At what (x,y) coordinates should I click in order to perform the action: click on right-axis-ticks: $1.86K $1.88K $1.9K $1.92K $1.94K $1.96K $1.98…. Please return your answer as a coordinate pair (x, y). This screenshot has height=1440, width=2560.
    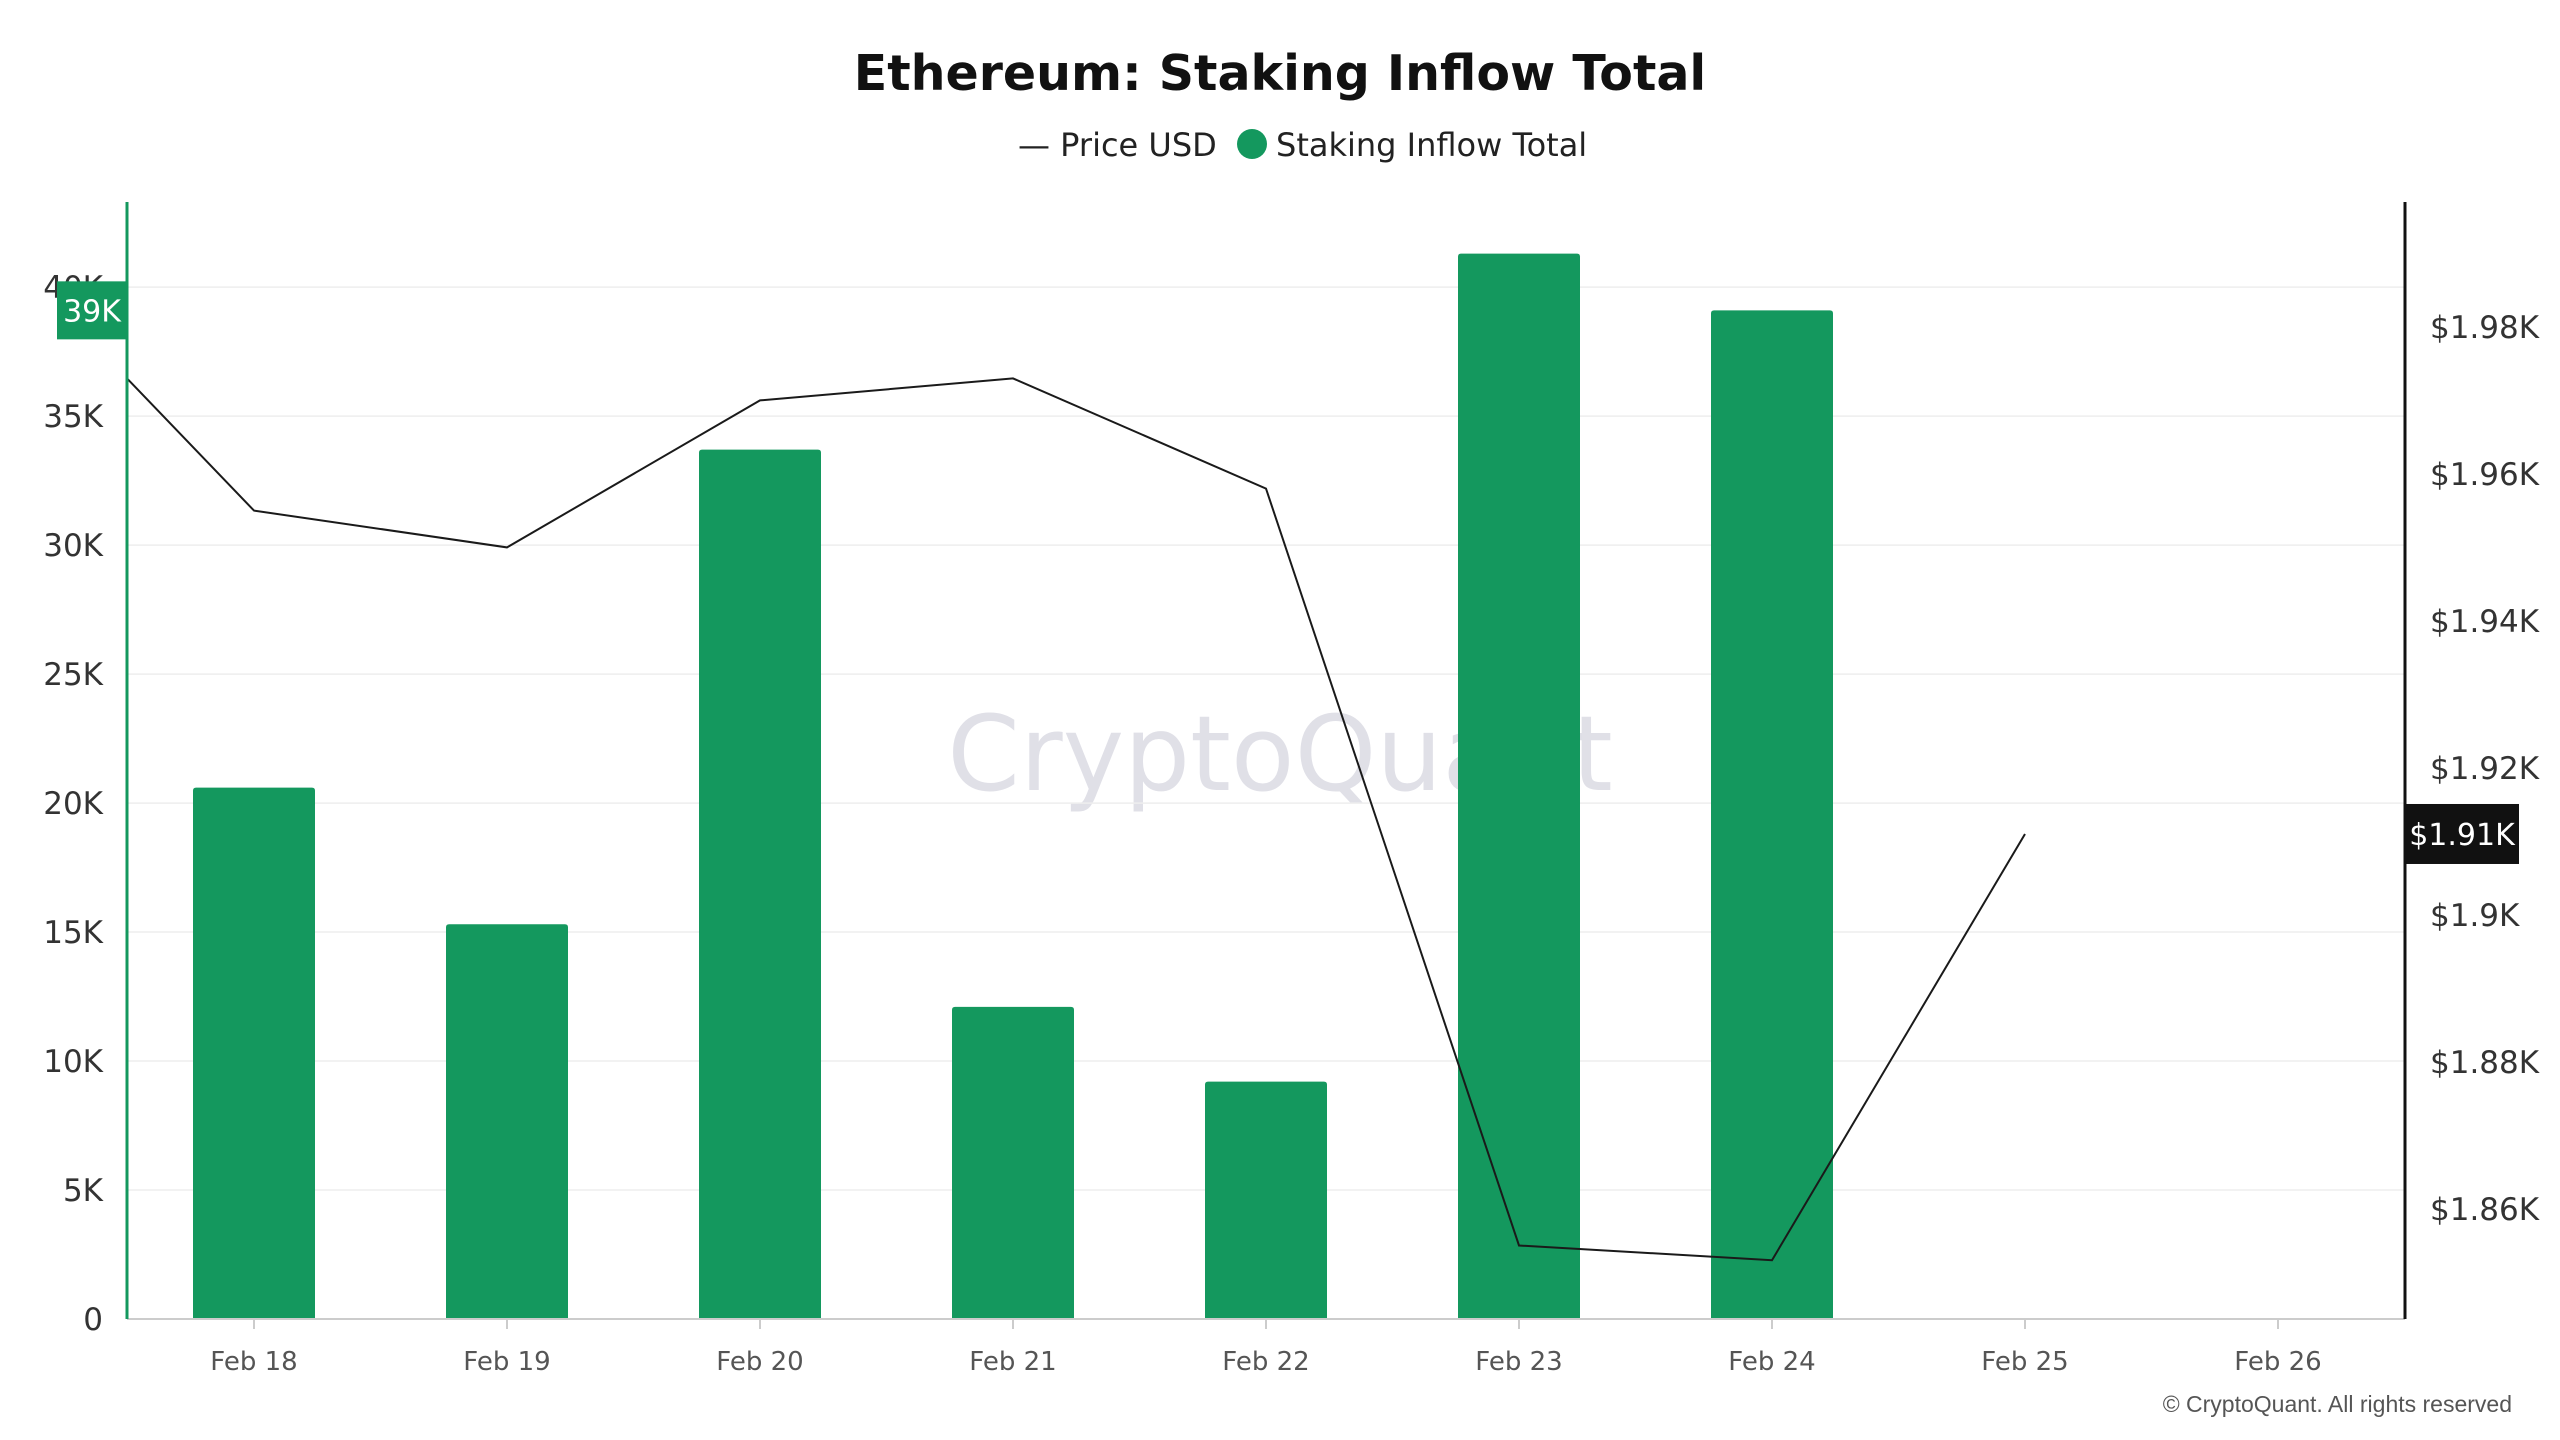
    Looking at the image, I should click on (2485, 769).